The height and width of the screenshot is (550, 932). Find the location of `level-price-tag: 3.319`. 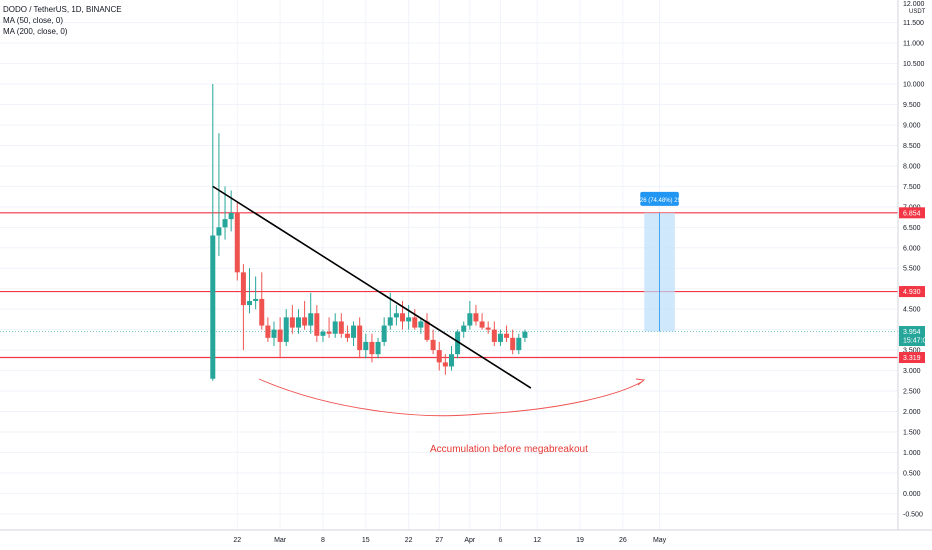

level-price-tag: 3.319 is located at coordinates (912, 358).